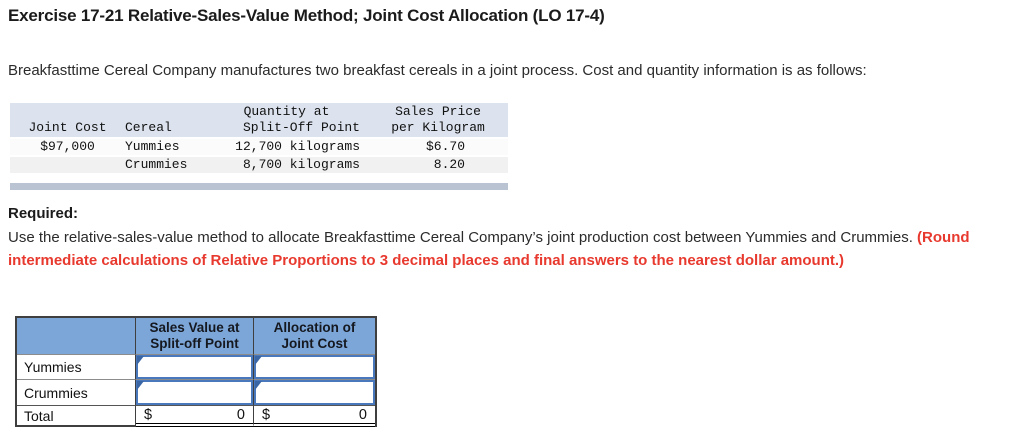  Describe the element at coordinates (297, 146) in the screenshot. I see `quantity-value: 12,700 kilograms` at that location.